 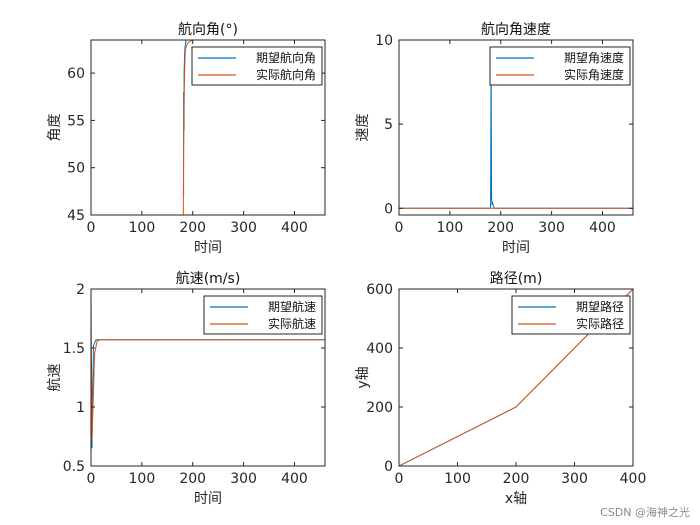 What do you see at coordinates (363, 377) in the screenshot?
I see `y-axis-label: y轴` at bounding box center [363, 377].